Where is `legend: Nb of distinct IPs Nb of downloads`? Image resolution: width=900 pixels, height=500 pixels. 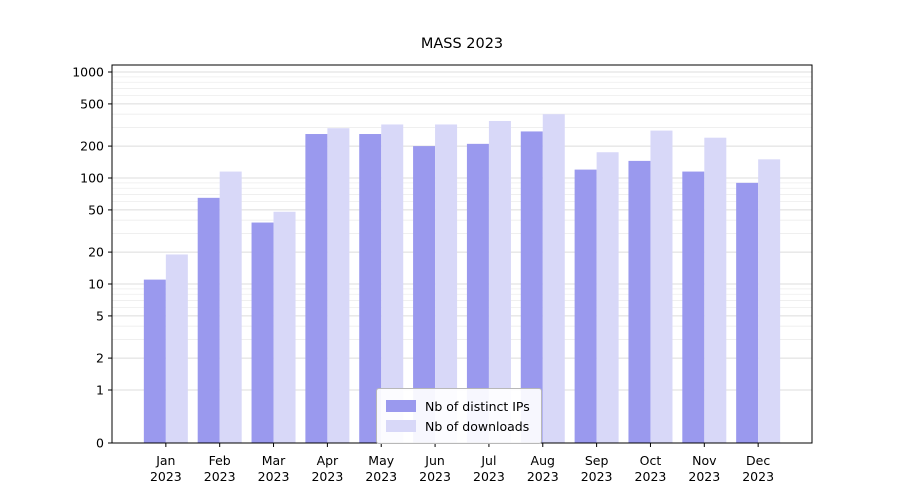 legend: Nb of distinct IPs Nb of downloads is located at coordinates (459, 416).